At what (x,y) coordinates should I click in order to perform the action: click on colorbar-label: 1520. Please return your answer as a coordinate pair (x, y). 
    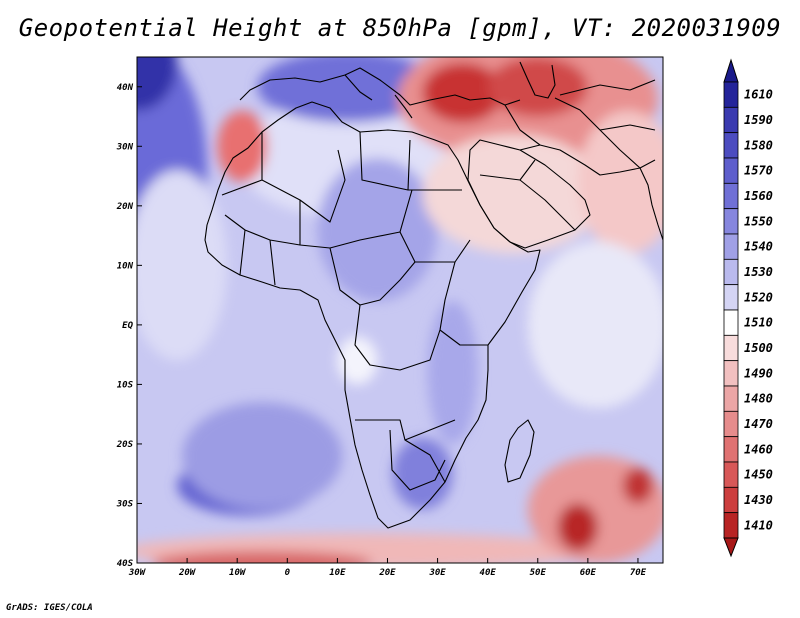
    Looking at the image, I should click on (758, 297).